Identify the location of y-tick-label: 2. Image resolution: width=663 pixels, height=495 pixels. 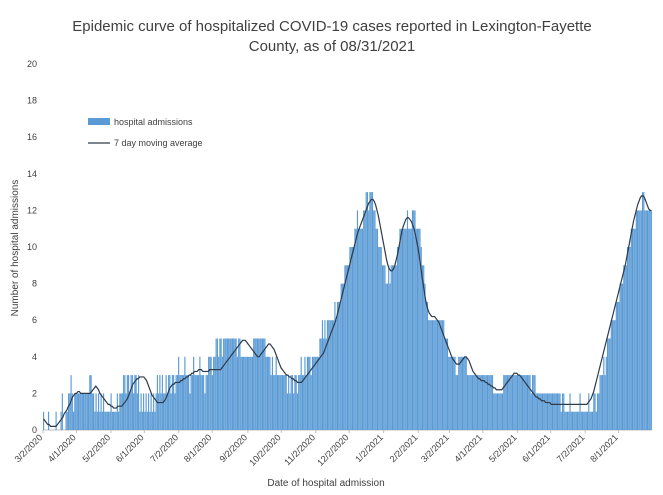
(34, 393).